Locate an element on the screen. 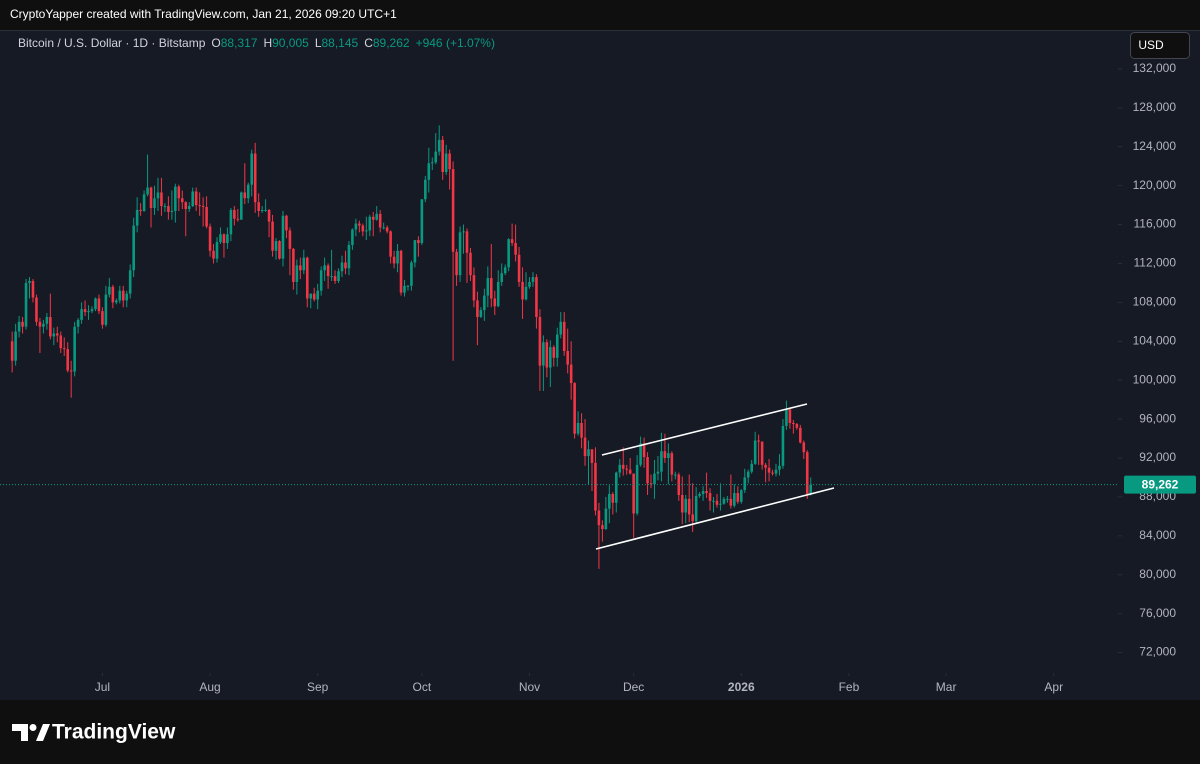 The width and height of the screenshot is (1200, 764). currency-button is located at coordinates (1160, 45).